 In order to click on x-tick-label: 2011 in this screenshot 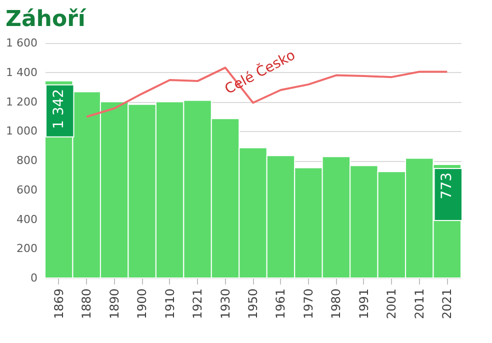, I will do `click(419, 304)`.